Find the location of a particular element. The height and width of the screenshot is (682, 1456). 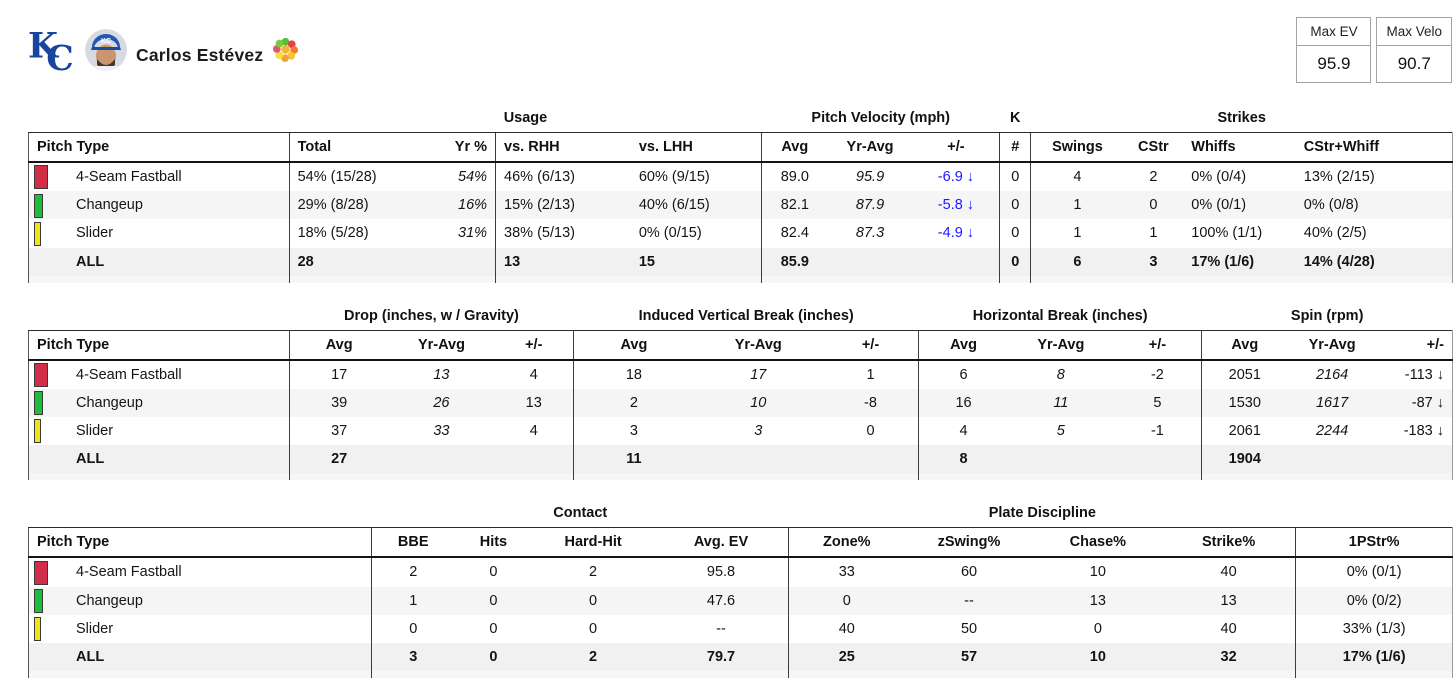

max-velo-box: Max Velo 90.7 is located at coordinates (1414, 50).